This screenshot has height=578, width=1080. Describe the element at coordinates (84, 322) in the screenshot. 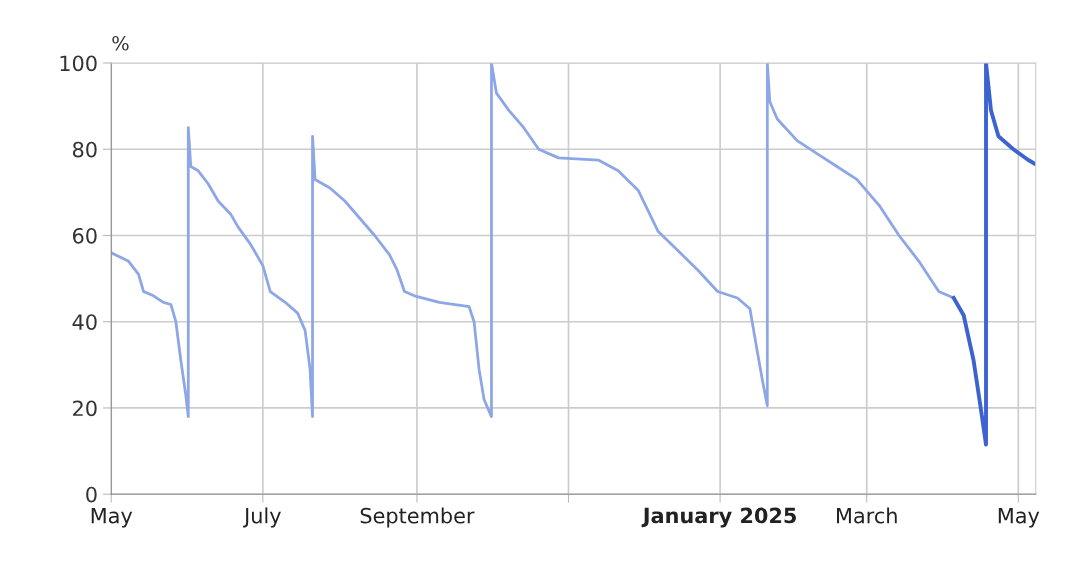

I see `y-tick-label: 40` at that location.